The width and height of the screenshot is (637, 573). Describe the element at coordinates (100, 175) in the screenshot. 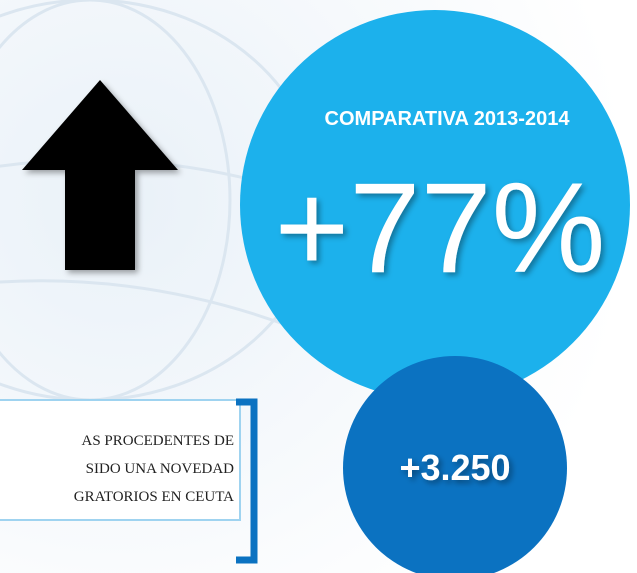

I see `arrow-up` at that location.